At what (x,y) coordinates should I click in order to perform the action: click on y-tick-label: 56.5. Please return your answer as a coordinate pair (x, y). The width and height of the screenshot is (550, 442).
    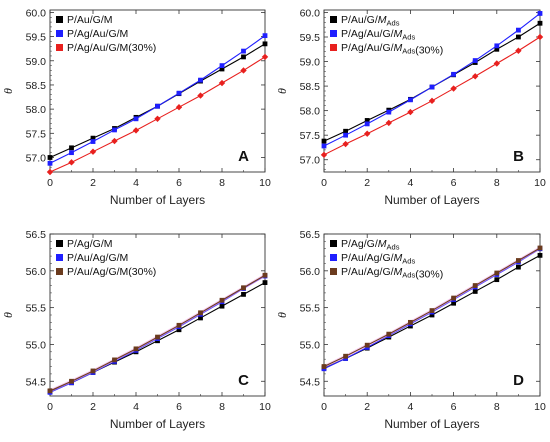
    Looking at the image, I should click on (310, 235).